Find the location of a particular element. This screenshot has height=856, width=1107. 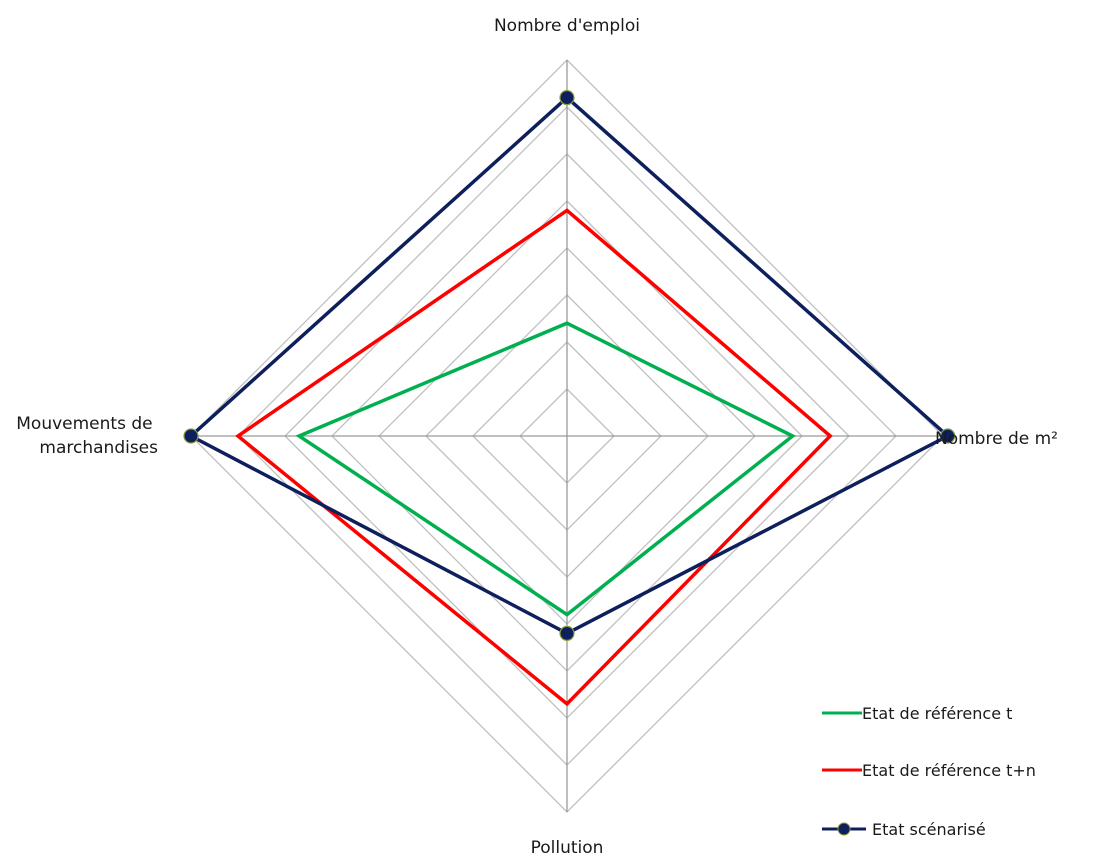

axis-label-right-line-1: Nombre de m² is located at coordinates (996, 439).